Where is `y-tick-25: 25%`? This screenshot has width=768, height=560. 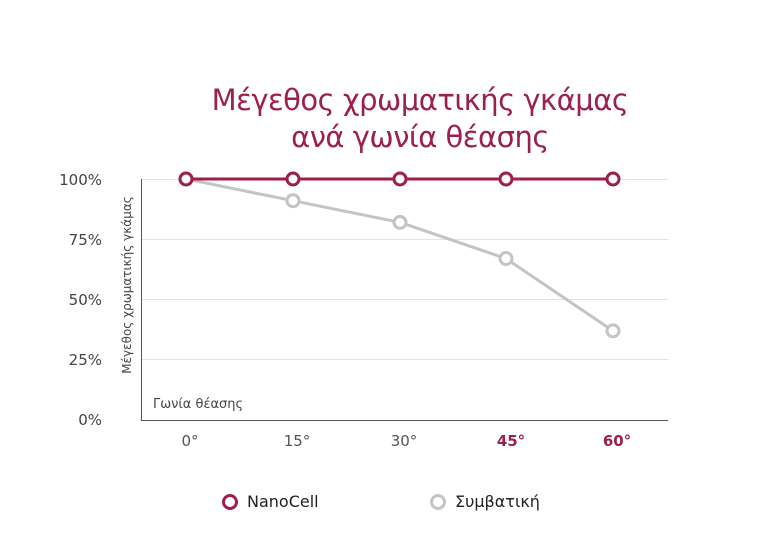 y-tick-25: 25% is located at coordinates (85, 360).